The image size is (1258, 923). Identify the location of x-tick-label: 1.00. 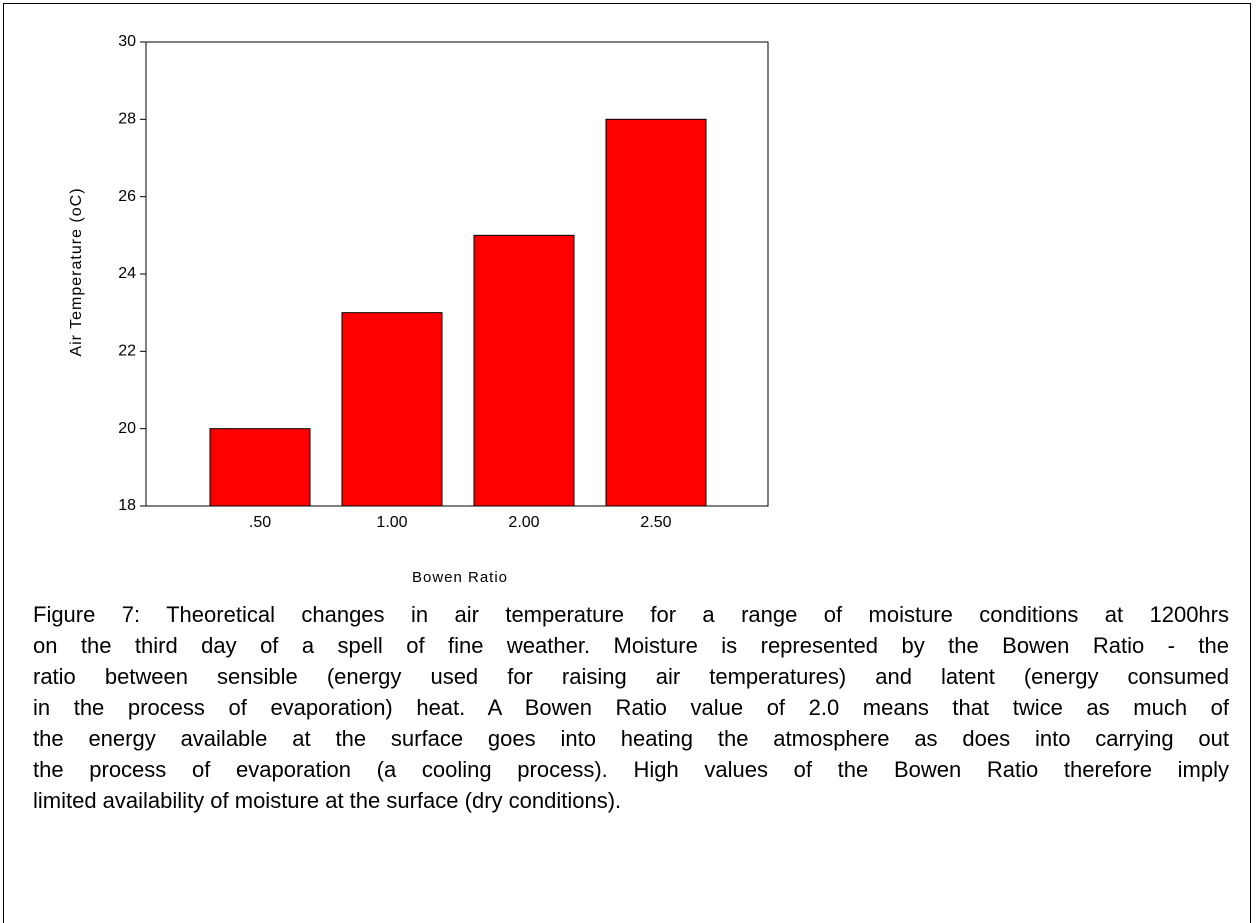
(391, 522).